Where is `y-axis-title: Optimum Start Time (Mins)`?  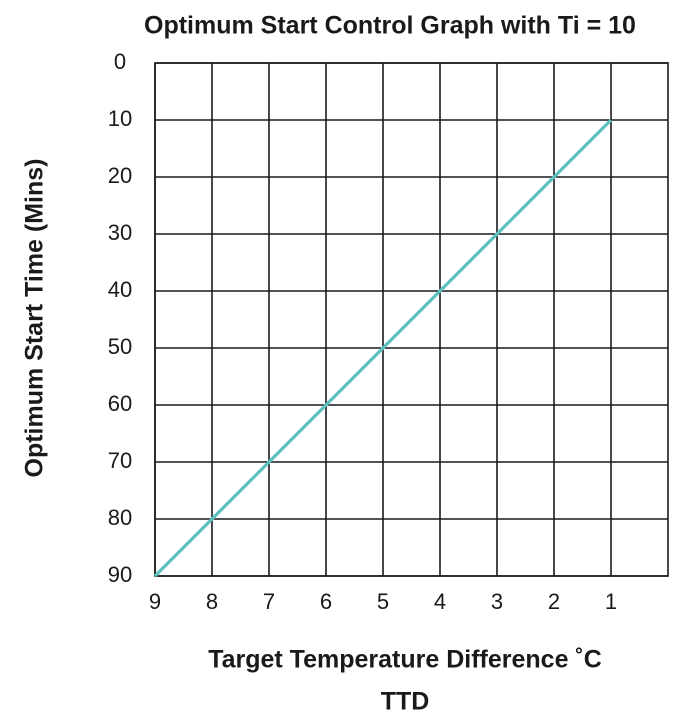 y-axis-title: Optimum Start Time (Mins) is located at coordinates (35, 317).